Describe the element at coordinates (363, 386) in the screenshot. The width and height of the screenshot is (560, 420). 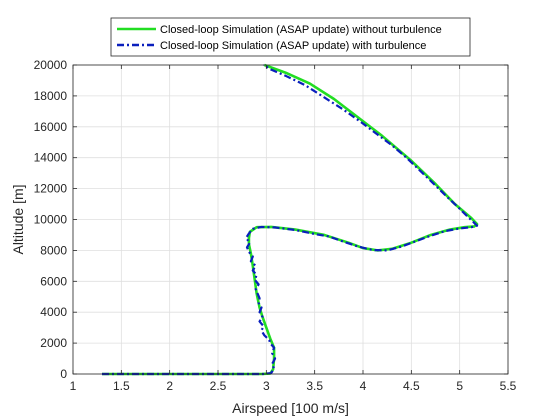
I see `x-tick-label: 4` at that location.